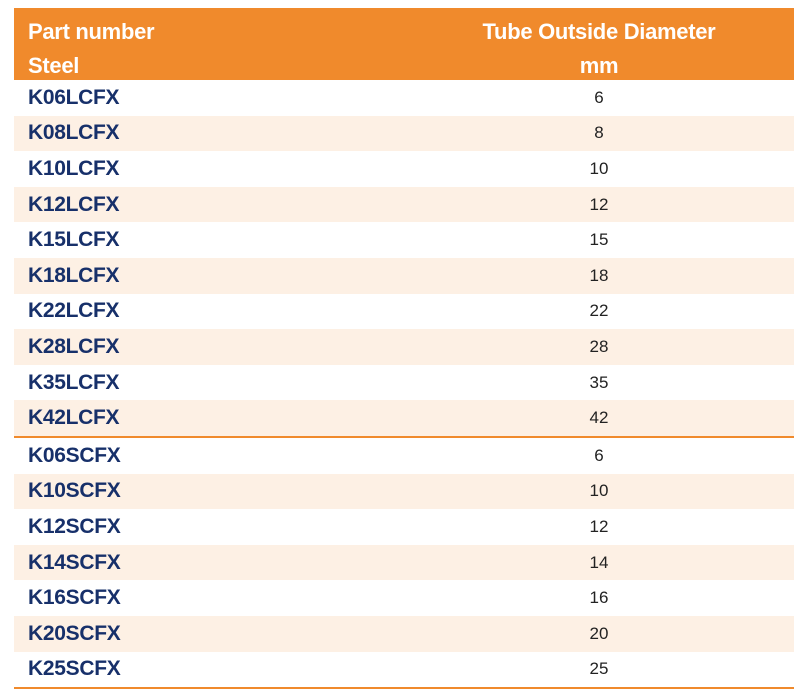  Describe the element at coordinates (74, 598) in the screenshot. I see `part-number-cell: K16SCFX` at that location.